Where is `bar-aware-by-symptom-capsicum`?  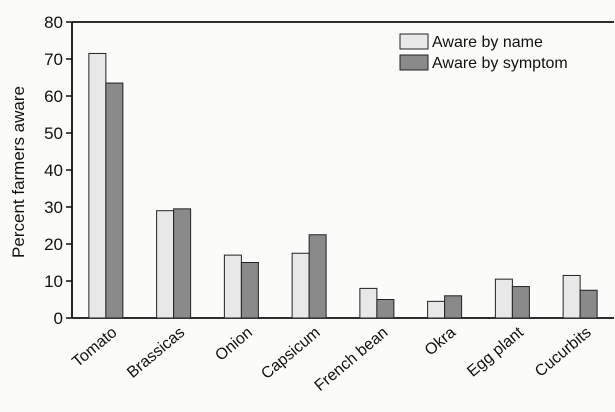 bar-aware-by-symptom-capsicum is located at coordinates (317, 276).